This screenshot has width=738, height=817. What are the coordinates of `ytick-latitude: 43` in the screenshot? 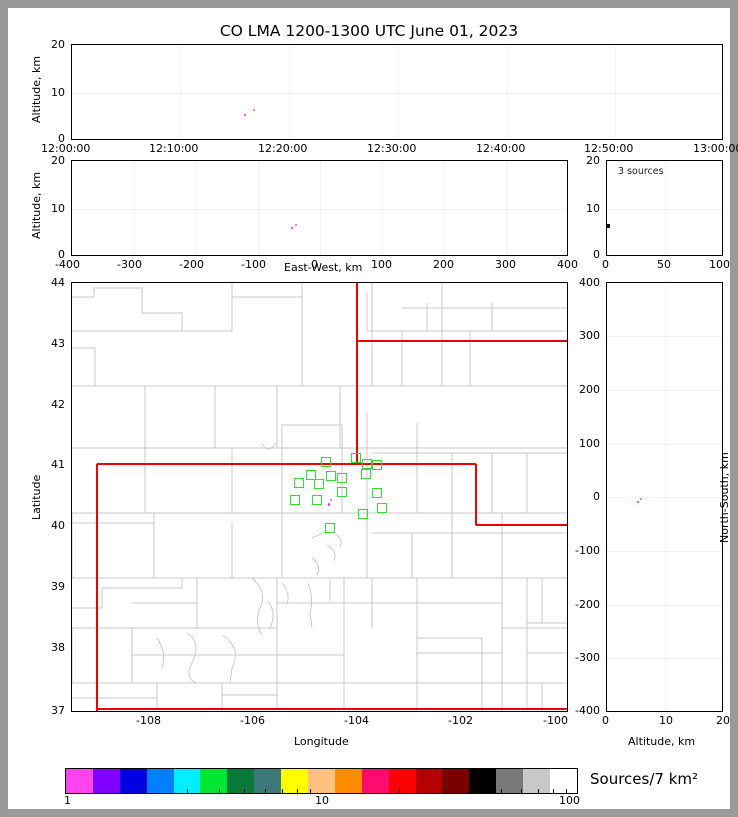 It's located at (58, 343).